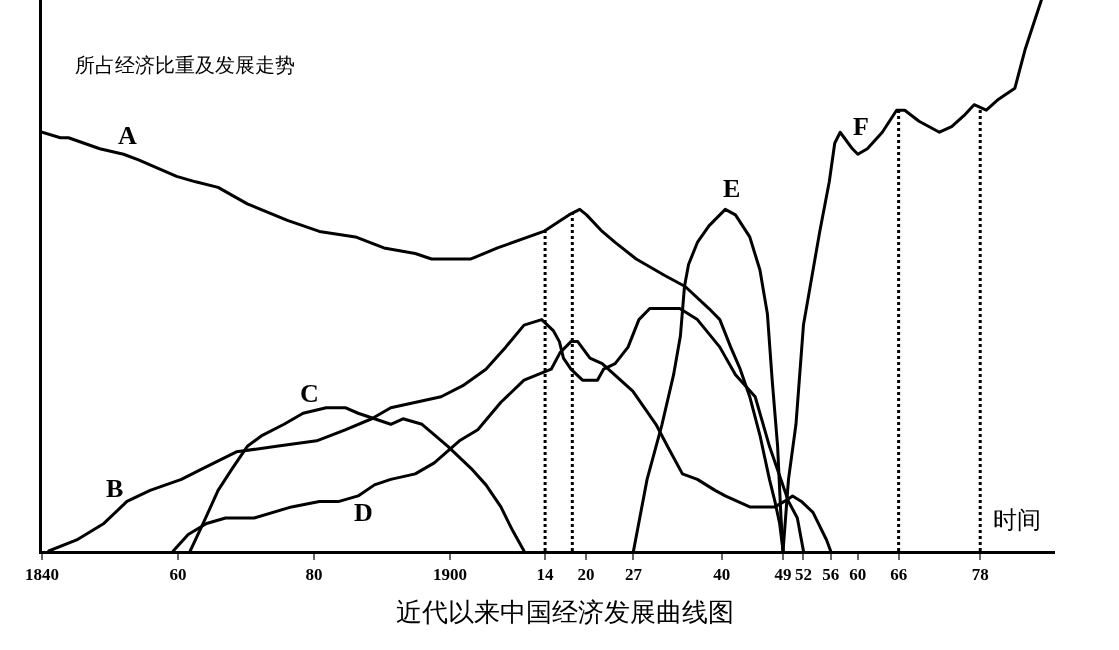  Describe the element at coordinates (722, 575) in the screenshot. I see `x-tick-label: 40` at that location.